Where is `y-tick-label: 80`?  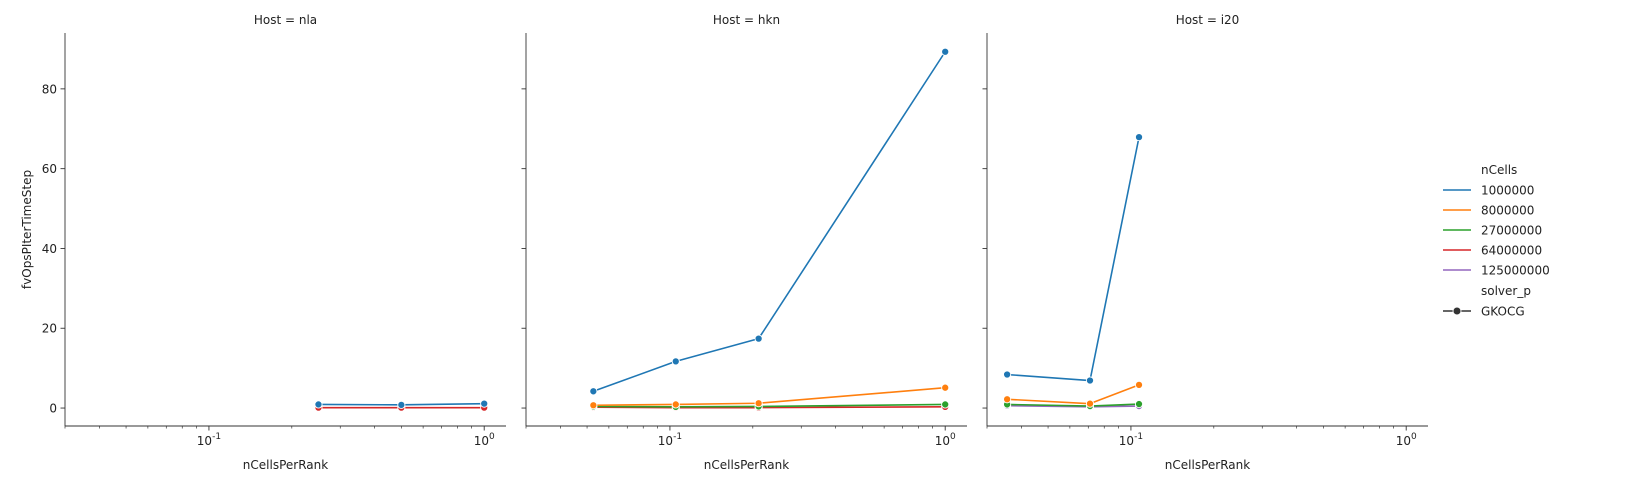 y-tick-label: 80 is located at coordinates (49, 89).